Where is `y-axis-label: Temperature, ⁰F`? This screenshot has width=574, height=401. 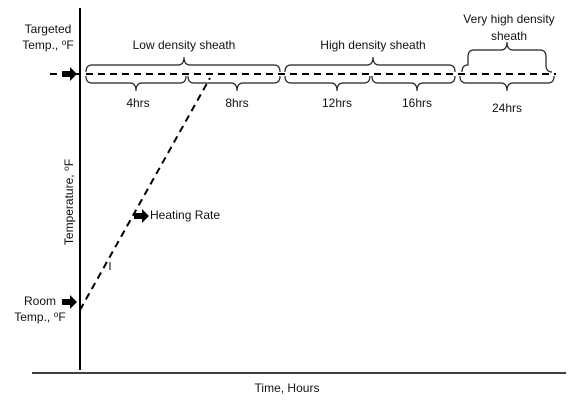 y-axis-label: Temperature, ⁰F is located at coordinates (69, 202).